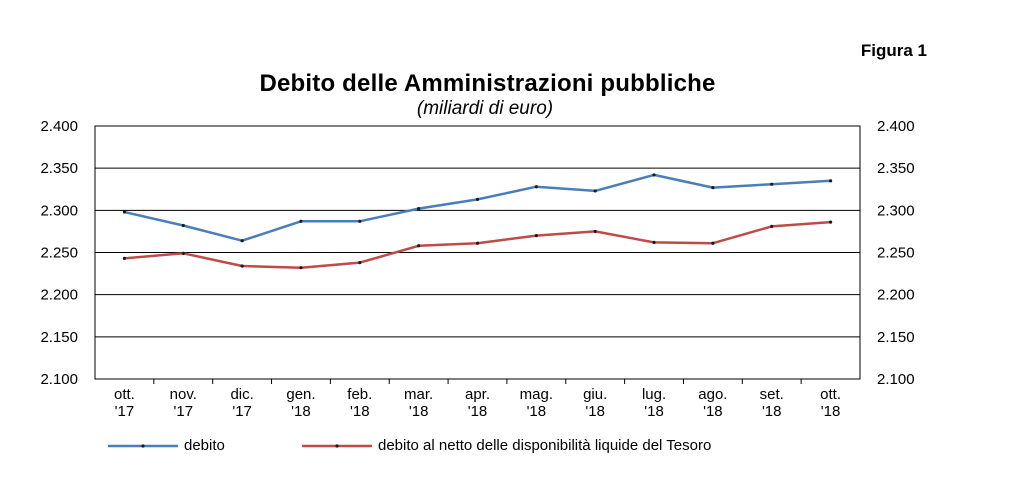  I want to click on x-tick-label-month: feb., so click(359, 394).